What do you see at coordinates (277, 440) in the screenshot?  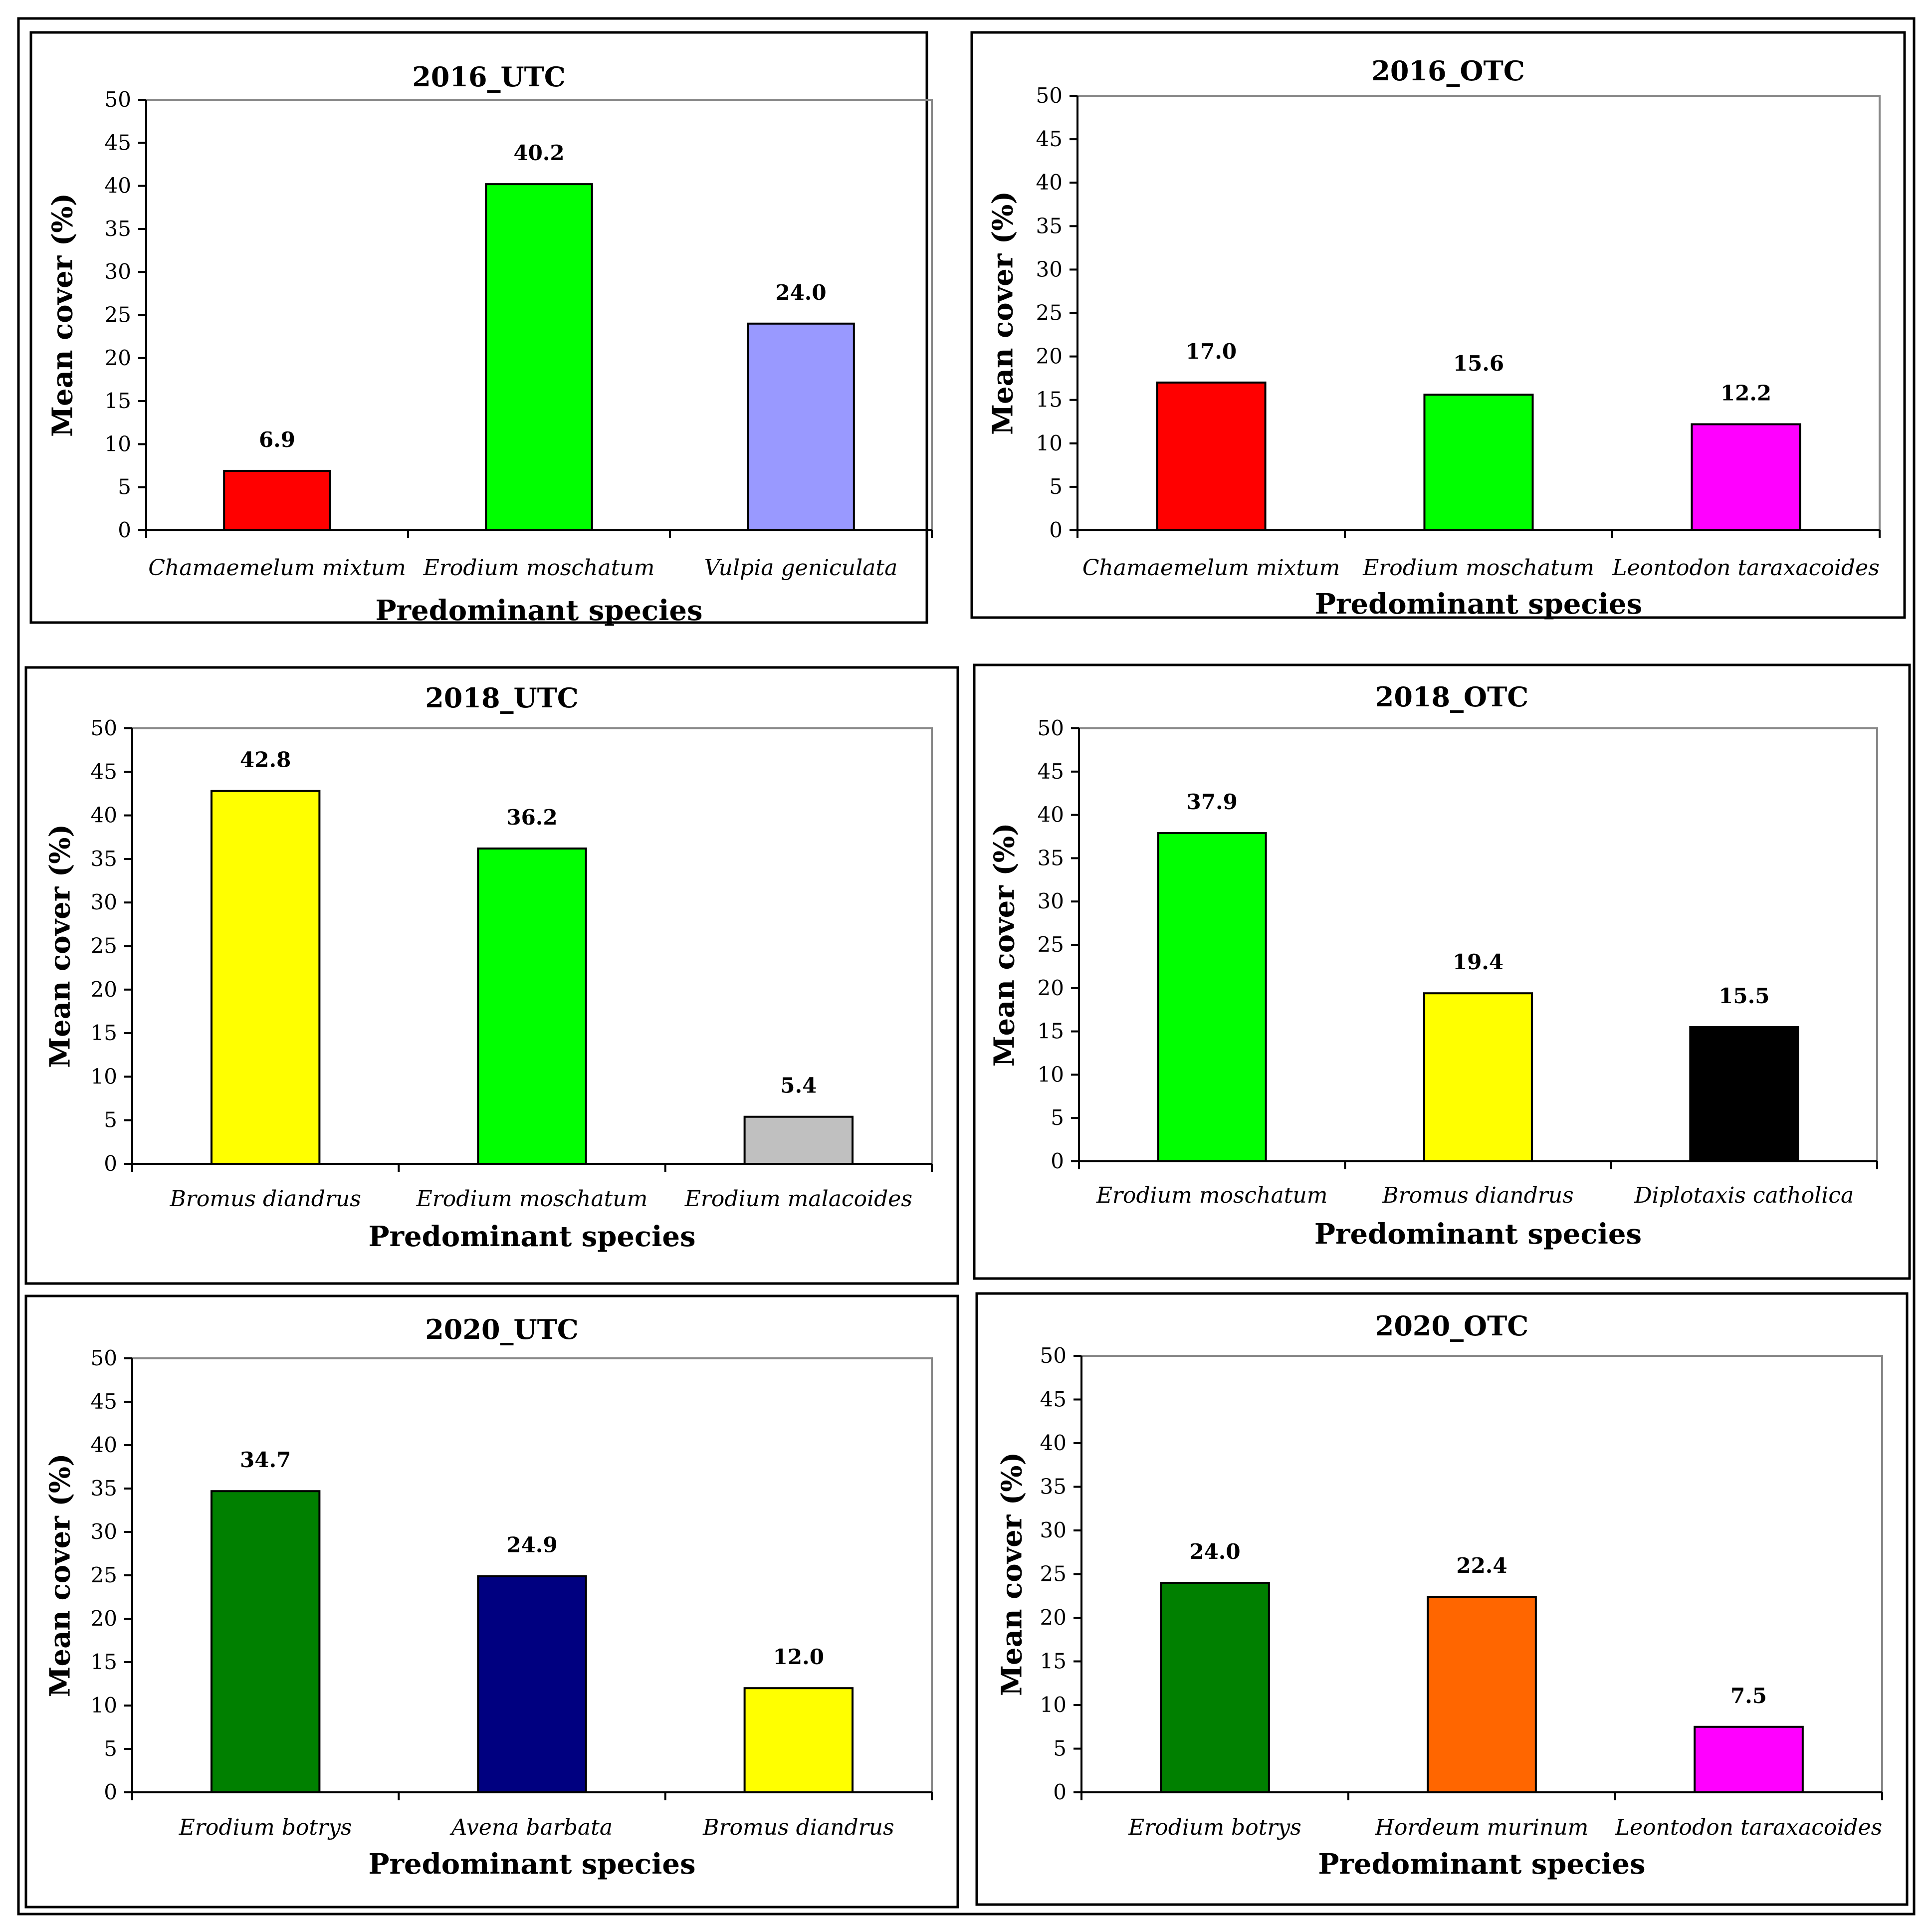 I see `bar-value-label: 6.9` at bounding box center [277, 440].